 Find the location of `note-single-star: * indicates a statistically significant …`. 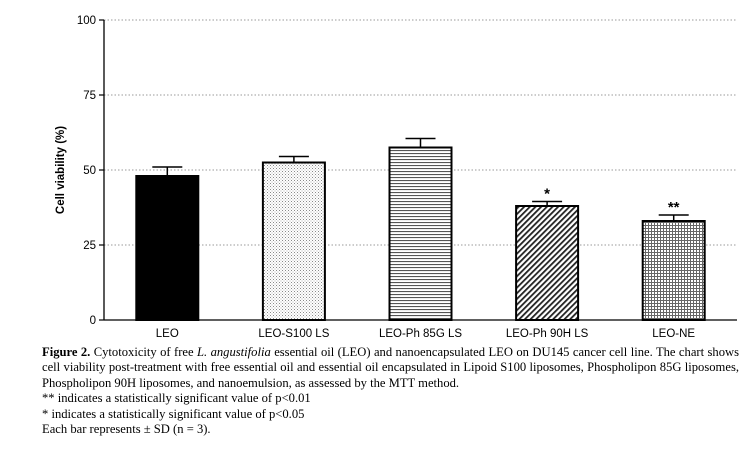

note-single-star: * indicates a statistically significant … is located at coordinates (173, 413).